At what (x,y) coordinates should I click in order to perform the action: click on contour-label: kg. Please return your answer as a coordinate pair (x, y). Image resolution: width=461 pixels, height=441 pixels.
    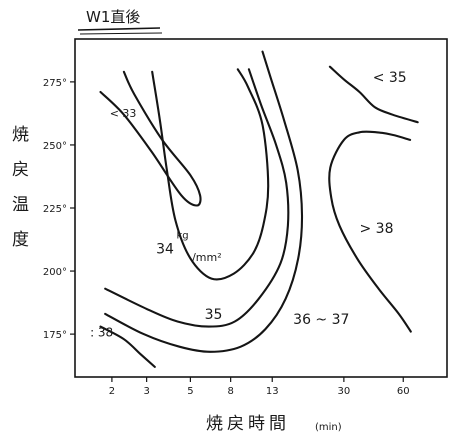
    Looking at the image, I should click on (182, 235).